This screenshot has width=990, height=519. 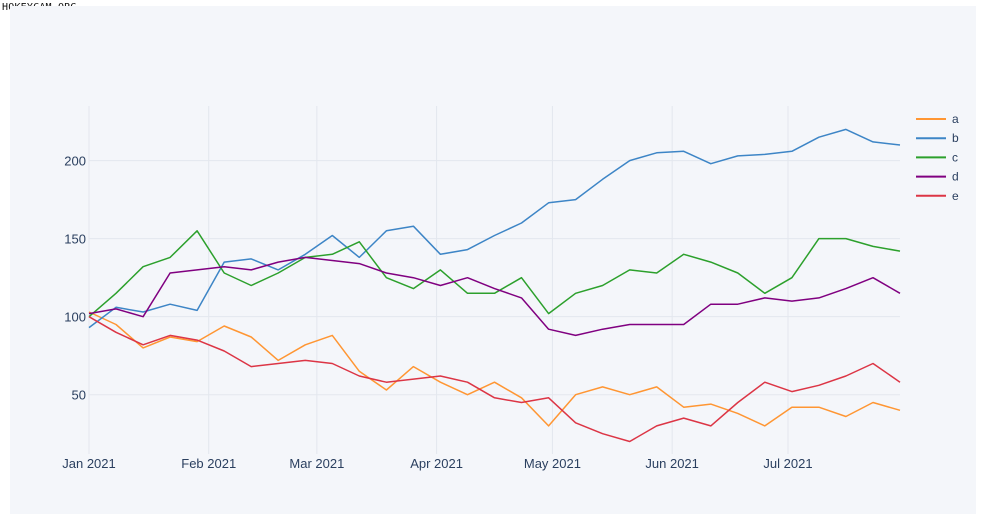 I want to click on series-line-c, so click(x=494, y=274).